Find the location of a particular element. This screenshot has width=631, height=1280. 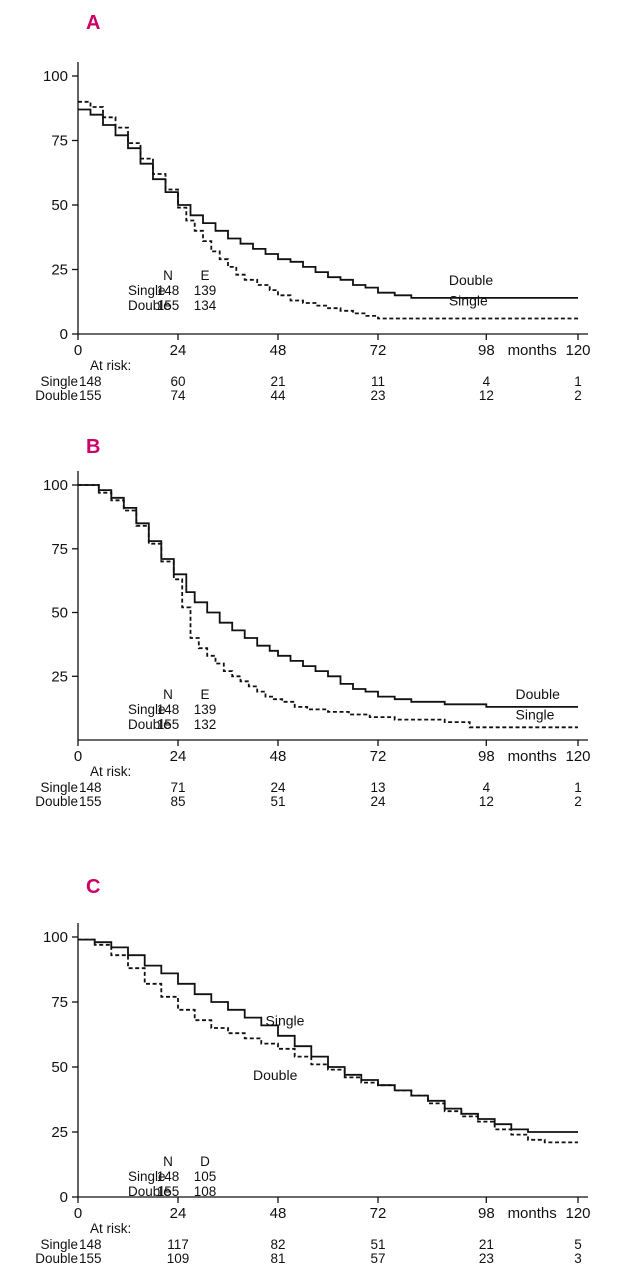

stats-event-value: 134 is located at coordinates (205, 305).